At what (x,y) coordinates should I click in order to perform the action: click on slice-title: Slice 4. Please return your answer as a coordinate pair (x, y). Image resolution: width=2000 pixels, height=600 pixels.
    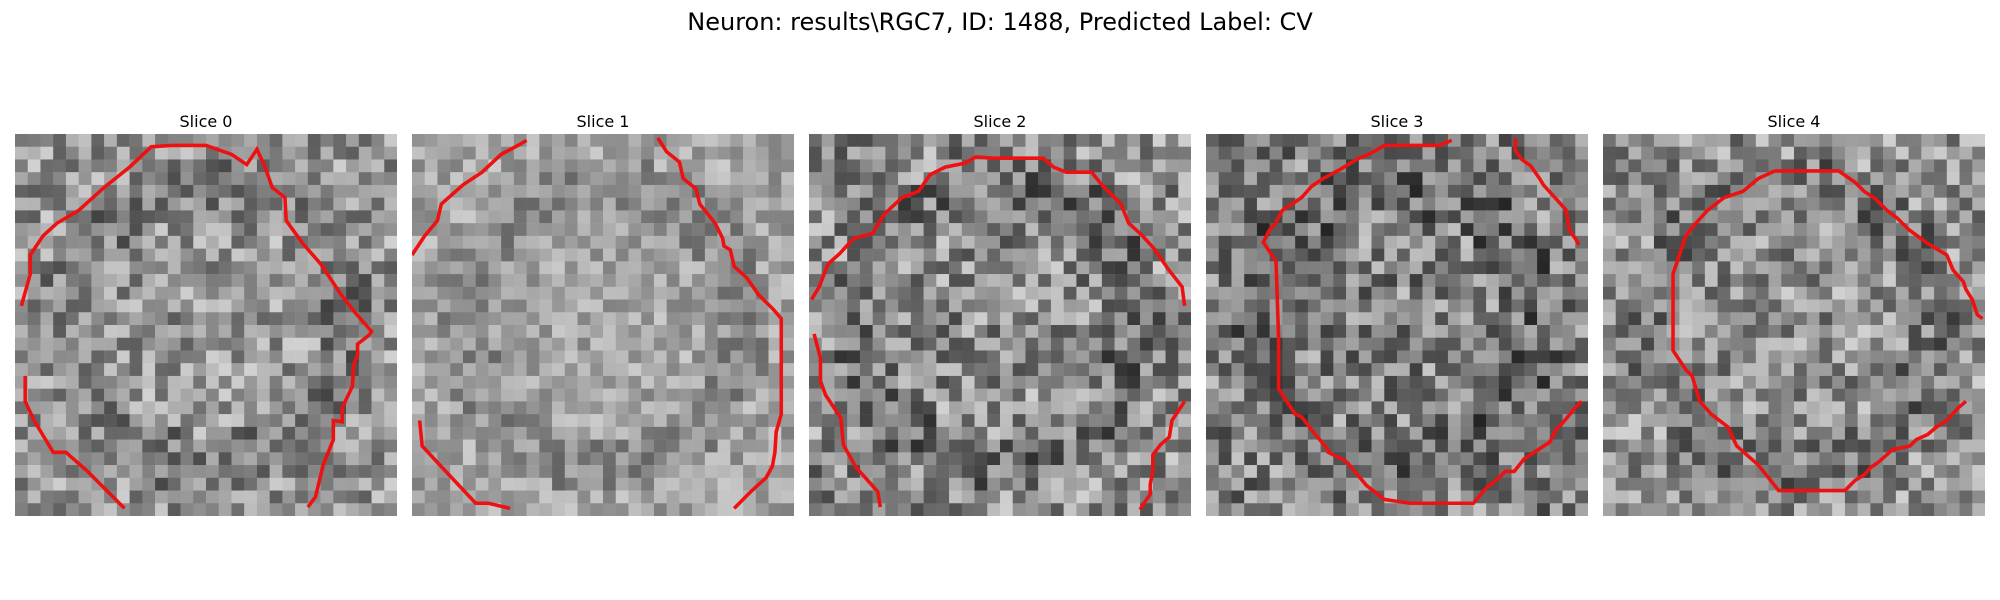
    Looking at the image, I should click on (1794, 121).